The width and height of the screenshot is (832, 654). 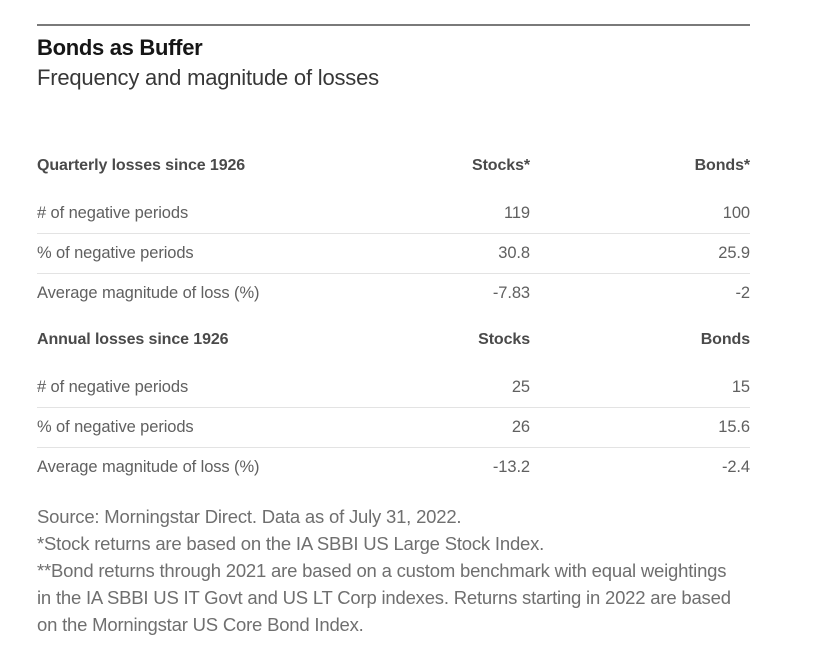 What do you see at coordinates (740, 386) in the screenshot?
I see `bonds-value: 15` at bounding box center [740, 386].